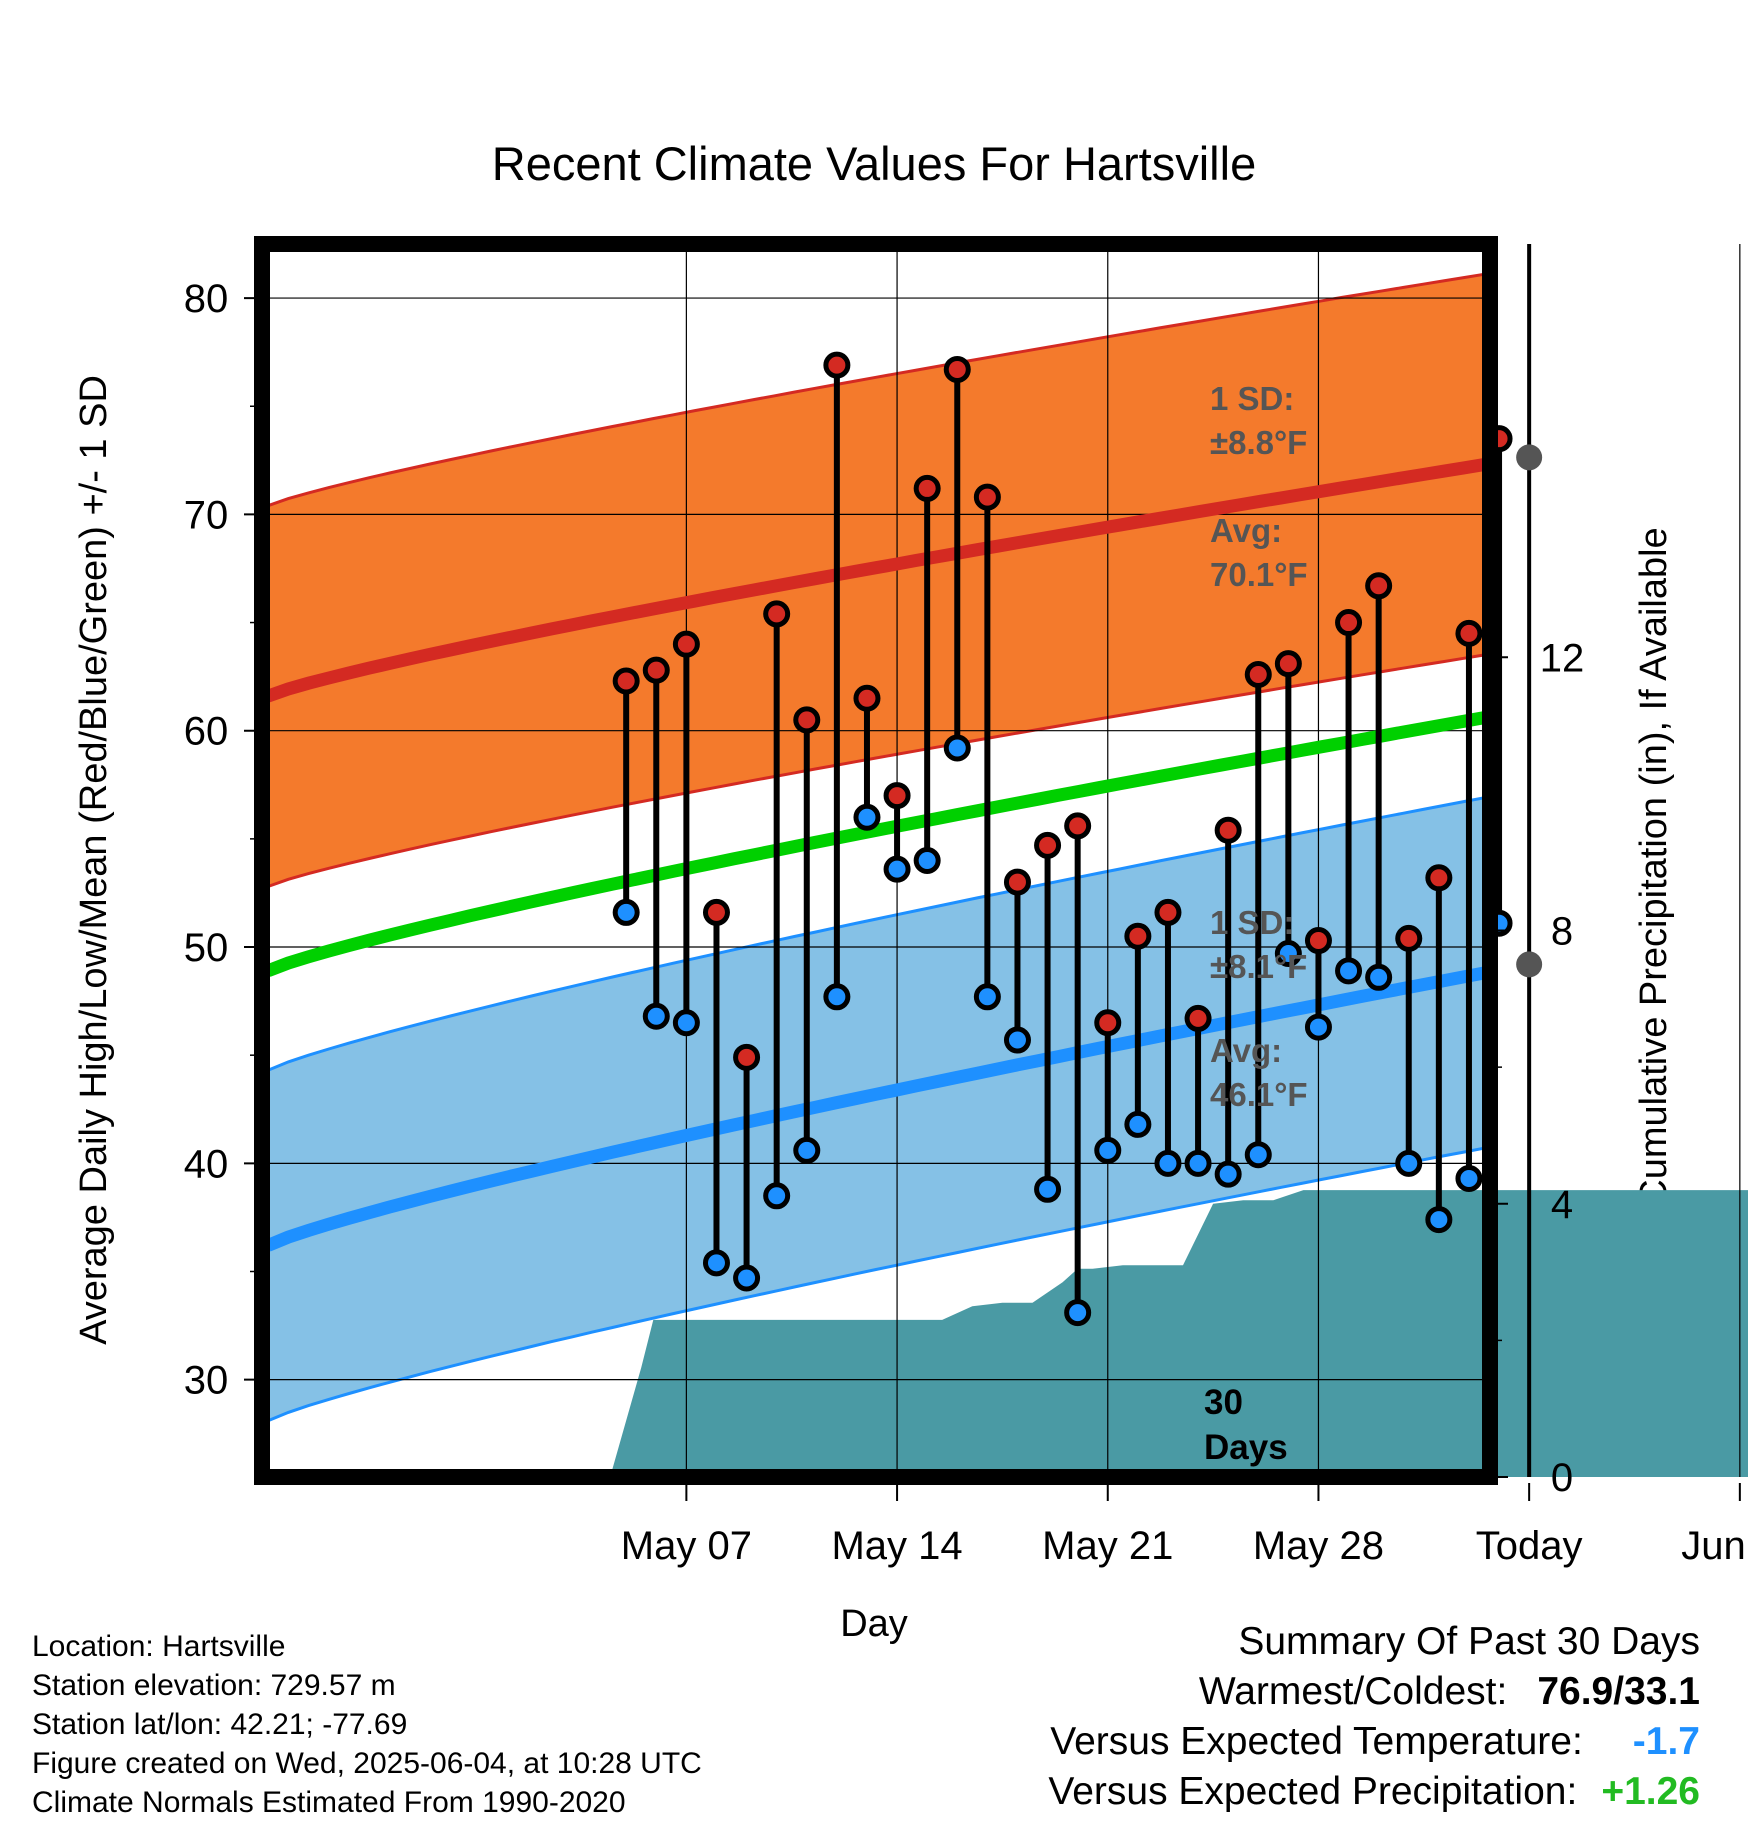 The image size is (1748, 1828). Describe the element at coordinates (1223, 1402) in the screenshot. I see `days-count-label: 30` at that location.